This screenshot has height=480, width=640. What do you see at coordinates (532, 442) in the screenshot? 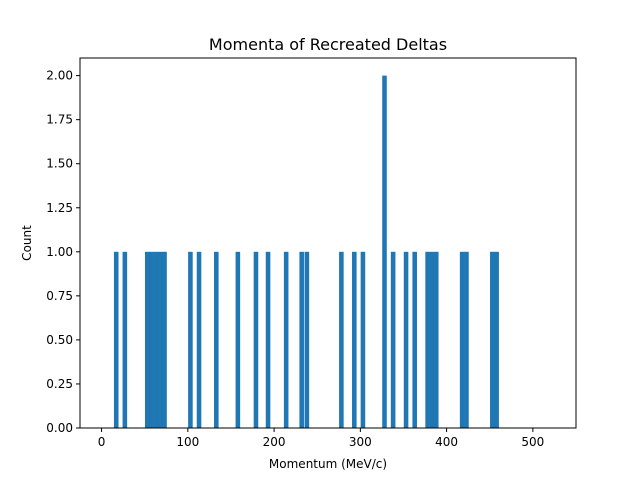
I see `x-tick-label: 500` at bounding box center [532, 442].